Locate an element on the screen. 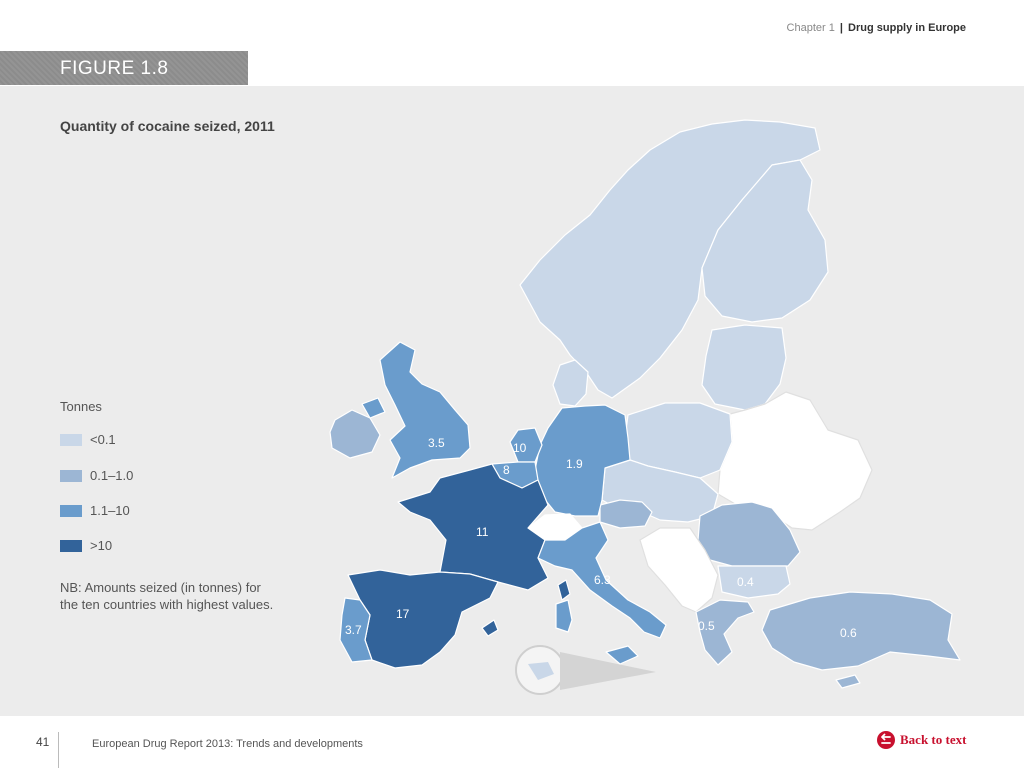  legend-label: >10 is located at coordinates (101, 545).